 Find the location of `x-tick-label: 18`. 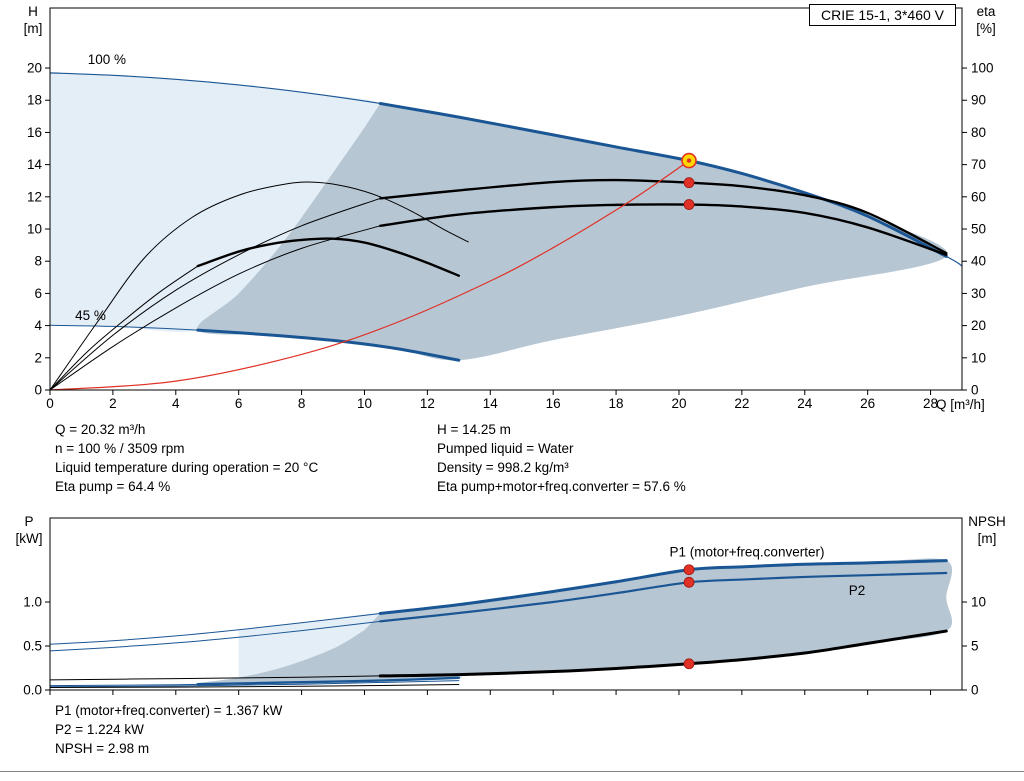

x-tick-label: 18 is located at coordinates (616, 403).